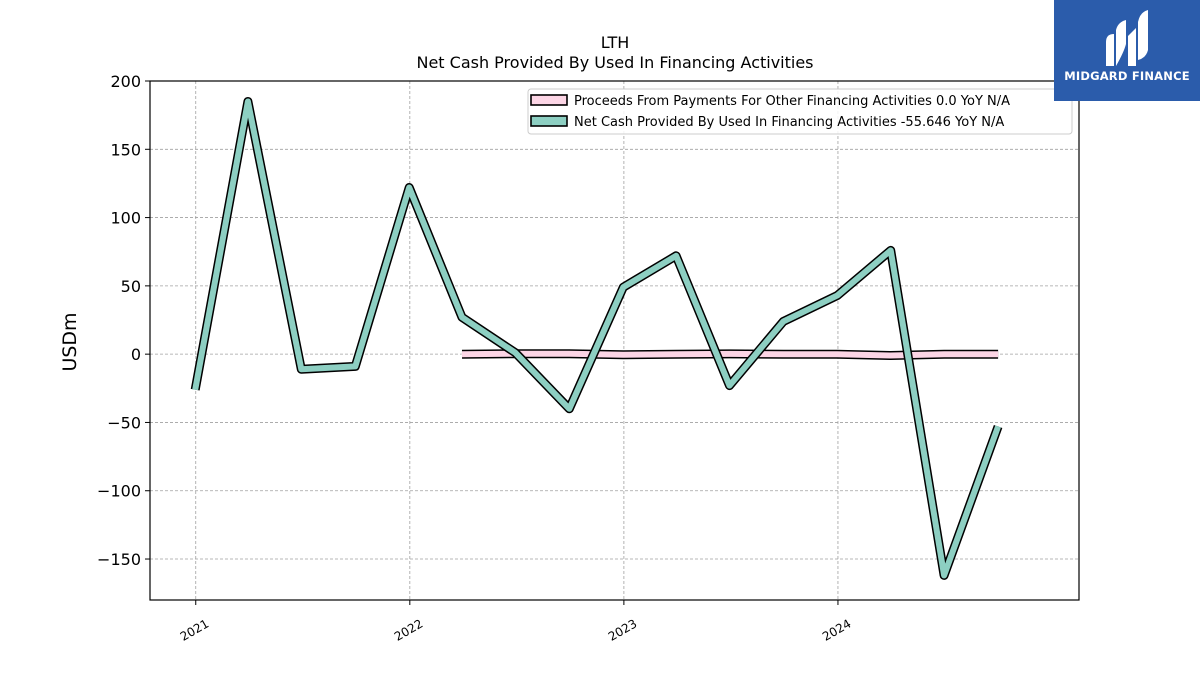  What do you see at coordinates (1127, 38) in the screenshot?
I see `logo-mark-icon` at bounding box center [1127, 38].